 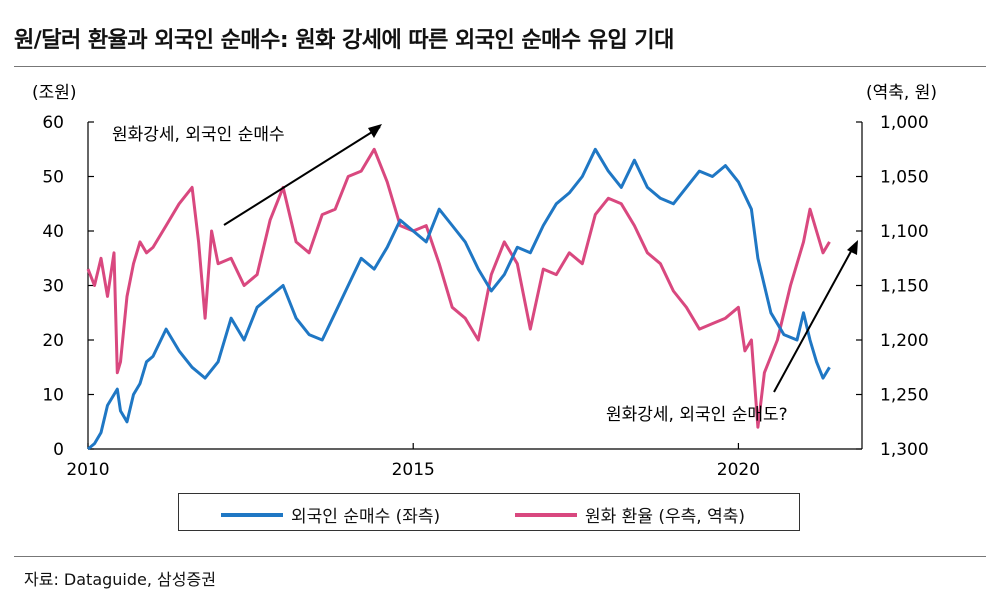 I want to click on right-tick-label: 1,200, so click(x=904, y=341).